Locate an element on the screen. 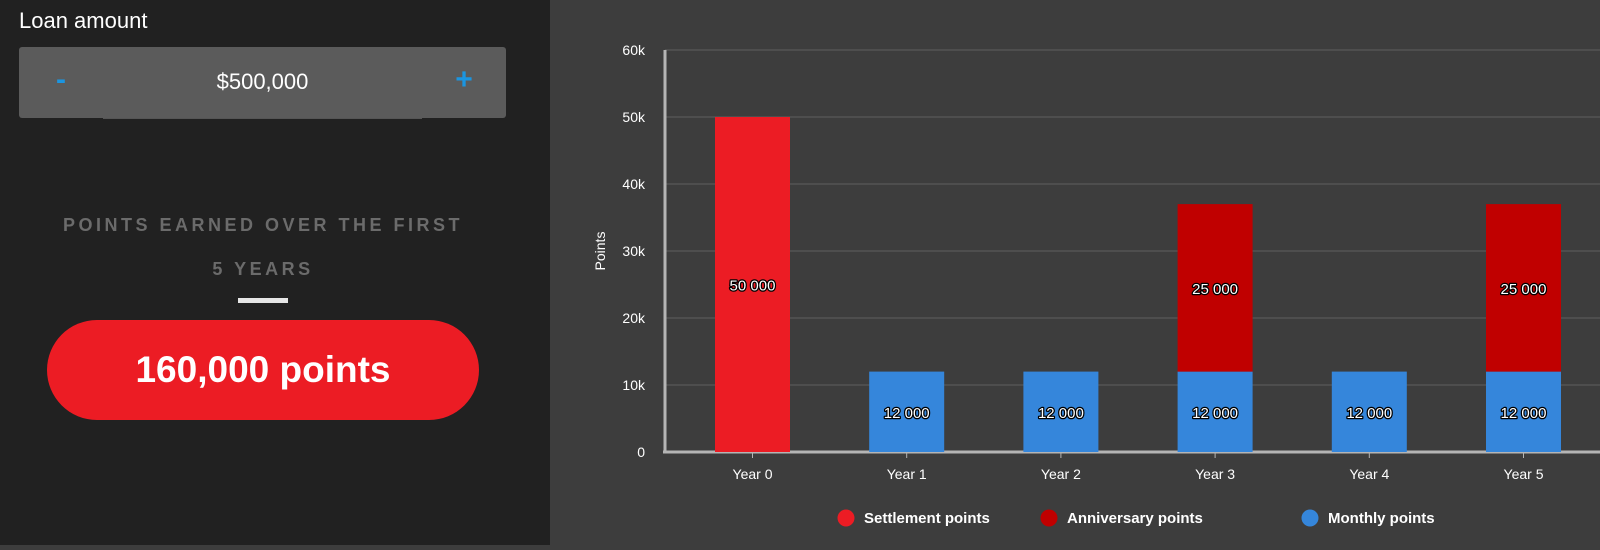 The height and width of the screenshot is (550, 1600). y-tick-label: 10k is located at coordinates (634, 385).